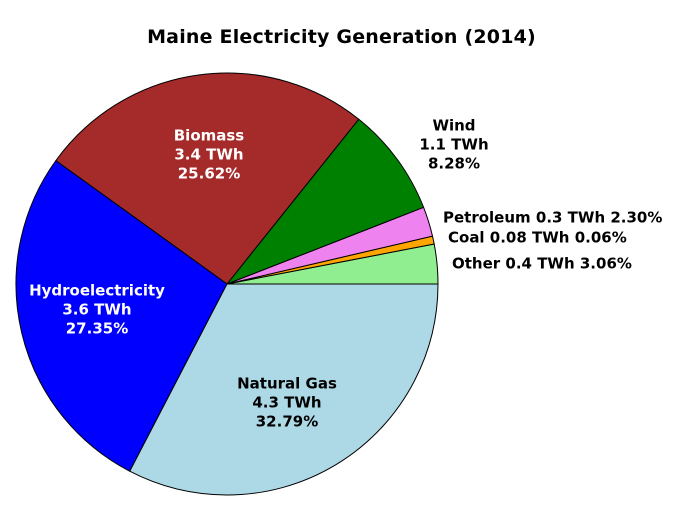 This screenshot has width=683, height=512. I want to click on slice-label-line: Other 0.4 TWh 3.06%, so click(542, 263).